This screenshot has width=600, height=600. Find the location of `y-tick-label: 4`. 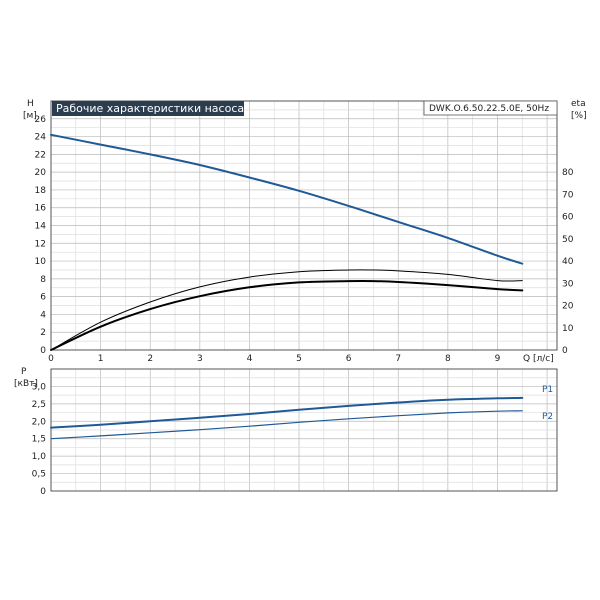

y-tick-label: 4 is located at coordinates (43, 315).